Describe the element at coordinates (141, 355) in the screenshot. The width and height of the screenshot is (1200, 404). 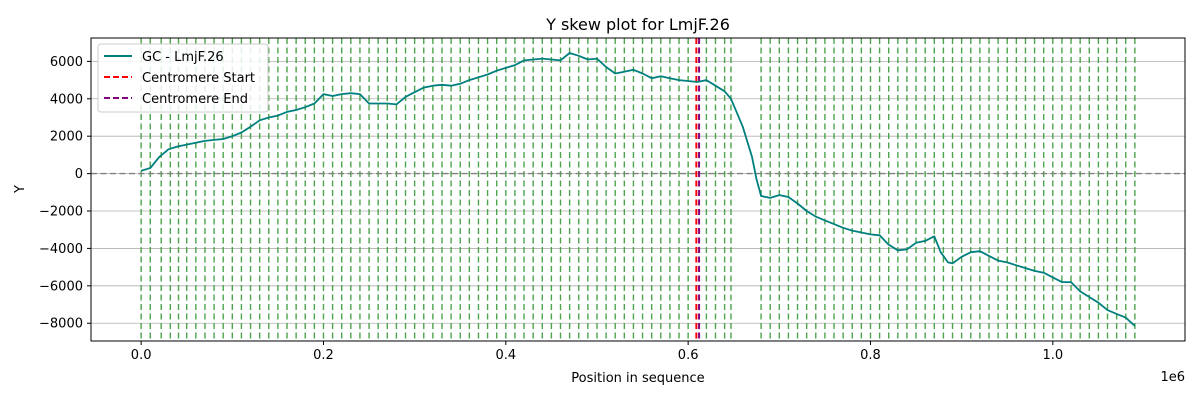
I see `x-tick-label: 0.0` at that location.